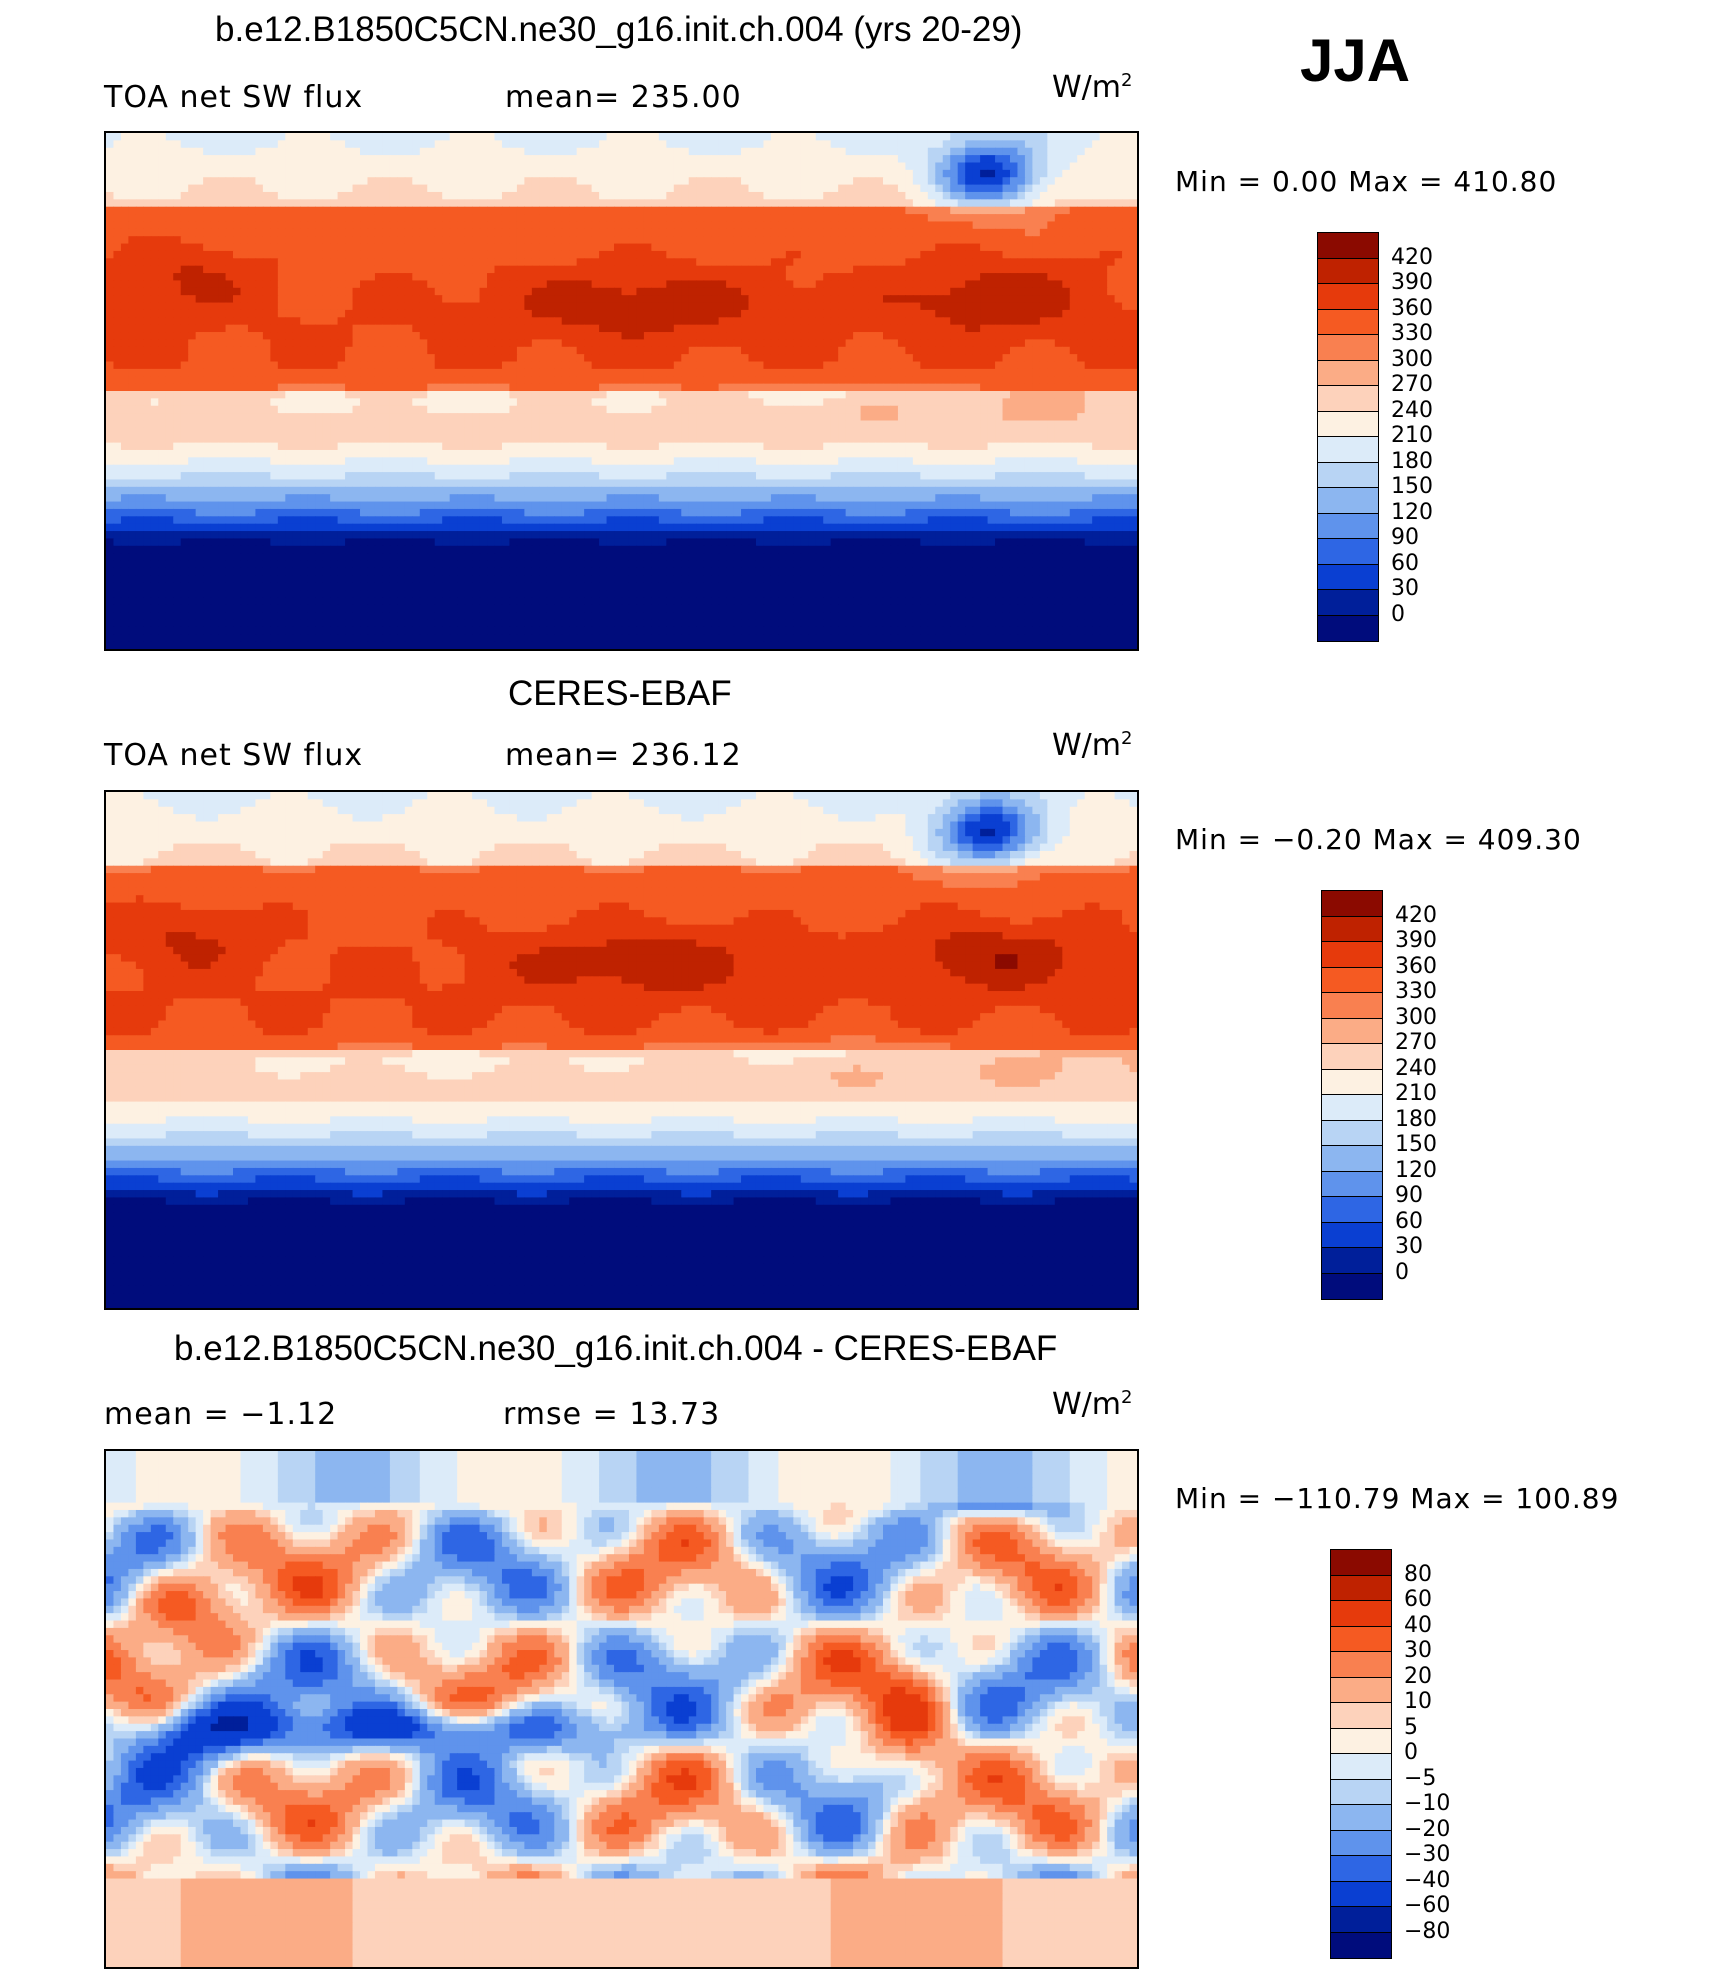  I want to click on panel-2-units: W/m2, so click(1092, 745).